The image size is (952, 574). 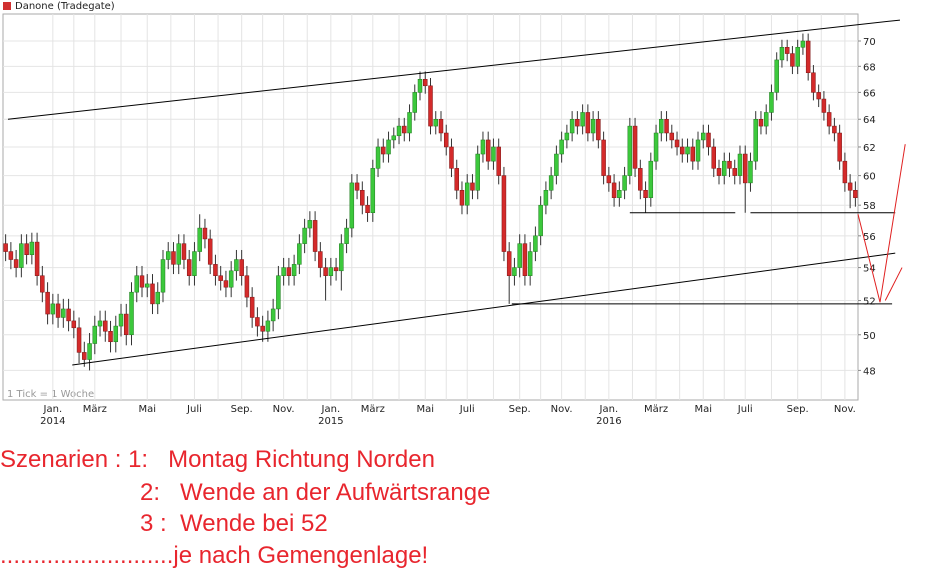 What do you see at coordinates (869, 269) in the screenshot?
I see `y-tick-label: 54` at bounding box center [869, 269].